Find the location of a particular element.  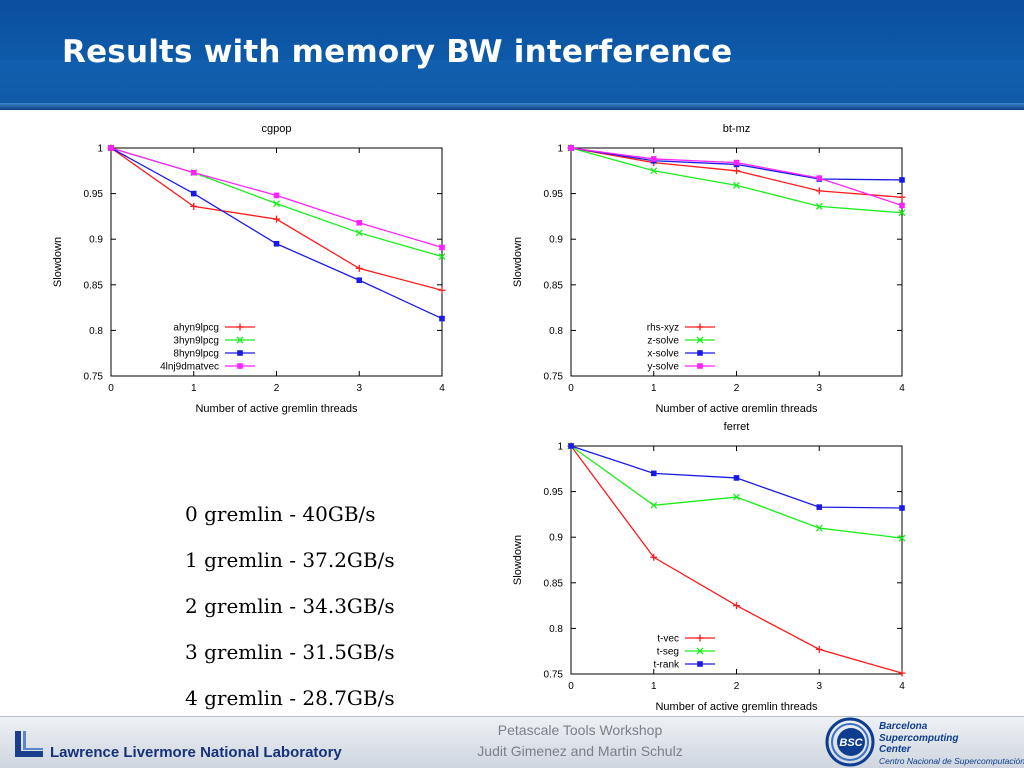

series-t-rank is located at coordinates (736, 477).